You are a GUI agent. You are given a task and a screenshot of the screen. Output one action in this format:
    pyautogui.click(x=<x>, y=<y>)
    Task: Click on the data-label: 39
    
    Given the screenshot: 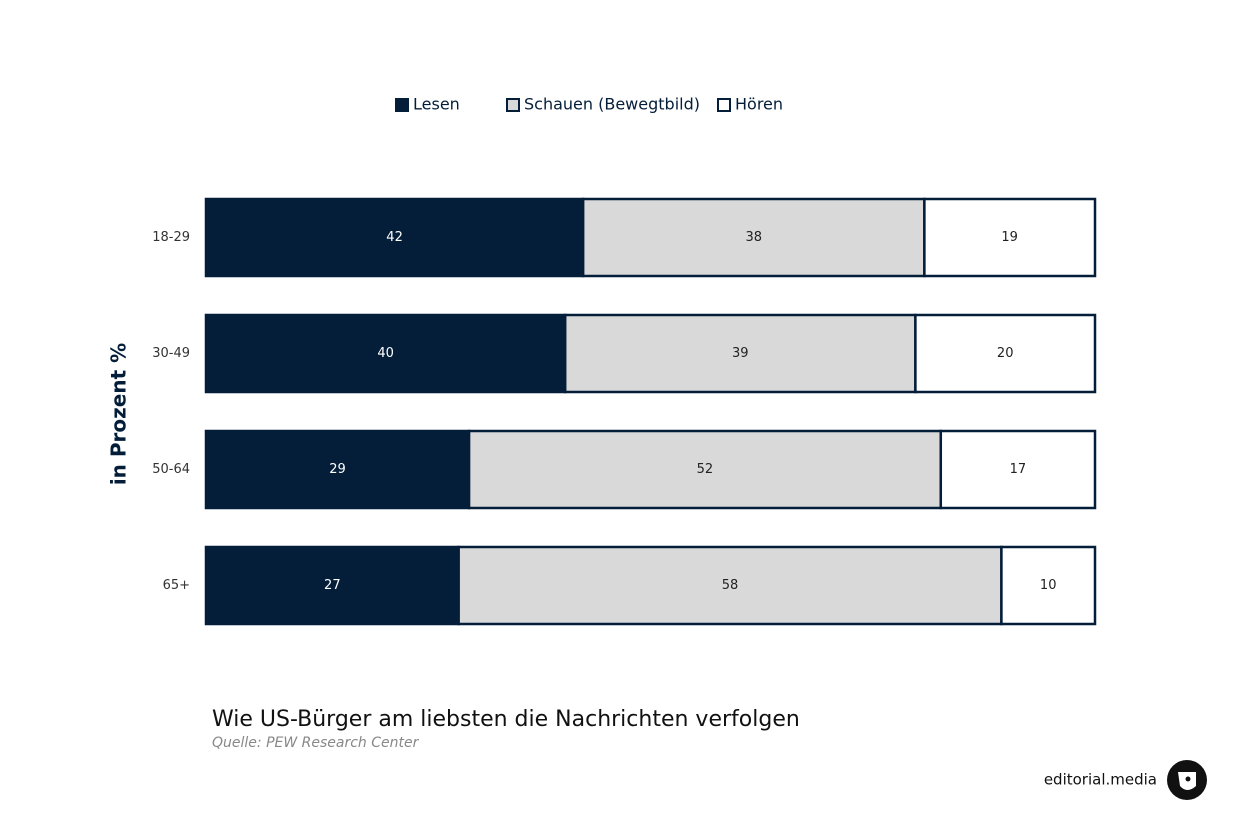 What is the action you would take?
    pyautogui.click(x=740, y=353)
    